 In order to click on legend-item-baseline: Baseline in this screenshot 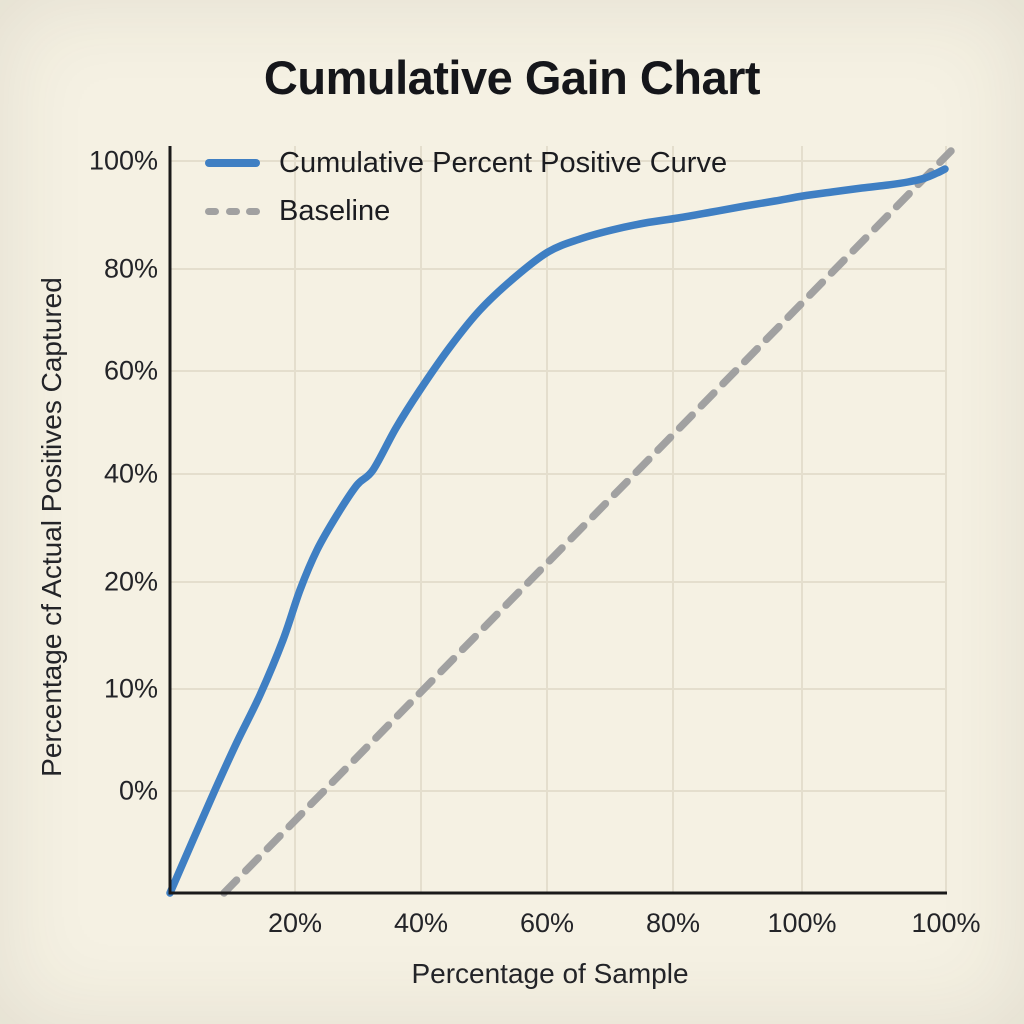, I will do `click(466, 211)`.